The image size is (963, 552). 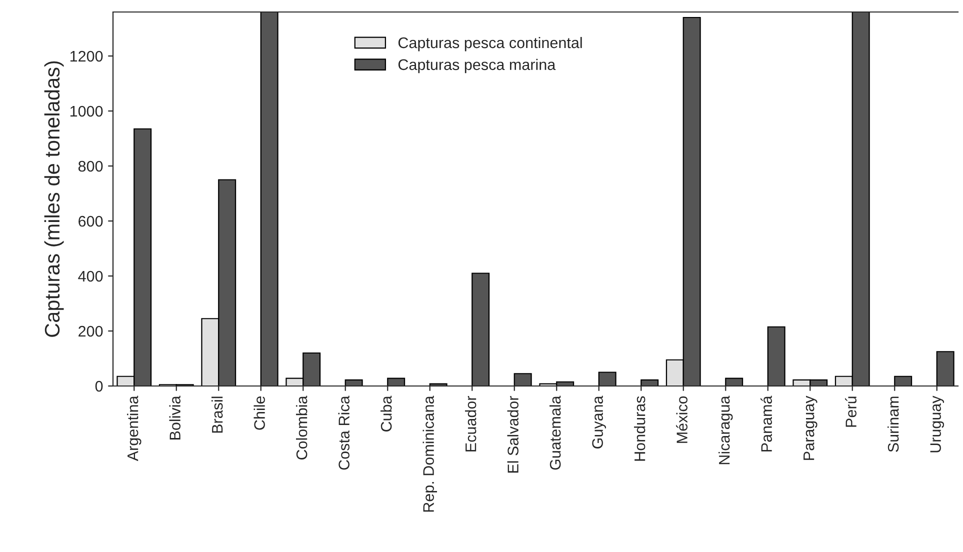 What do you see at coordinates (344, 433) in the screenshot?
I see `x-tick-label: Costa Rica` at bounding box center [344, 433].